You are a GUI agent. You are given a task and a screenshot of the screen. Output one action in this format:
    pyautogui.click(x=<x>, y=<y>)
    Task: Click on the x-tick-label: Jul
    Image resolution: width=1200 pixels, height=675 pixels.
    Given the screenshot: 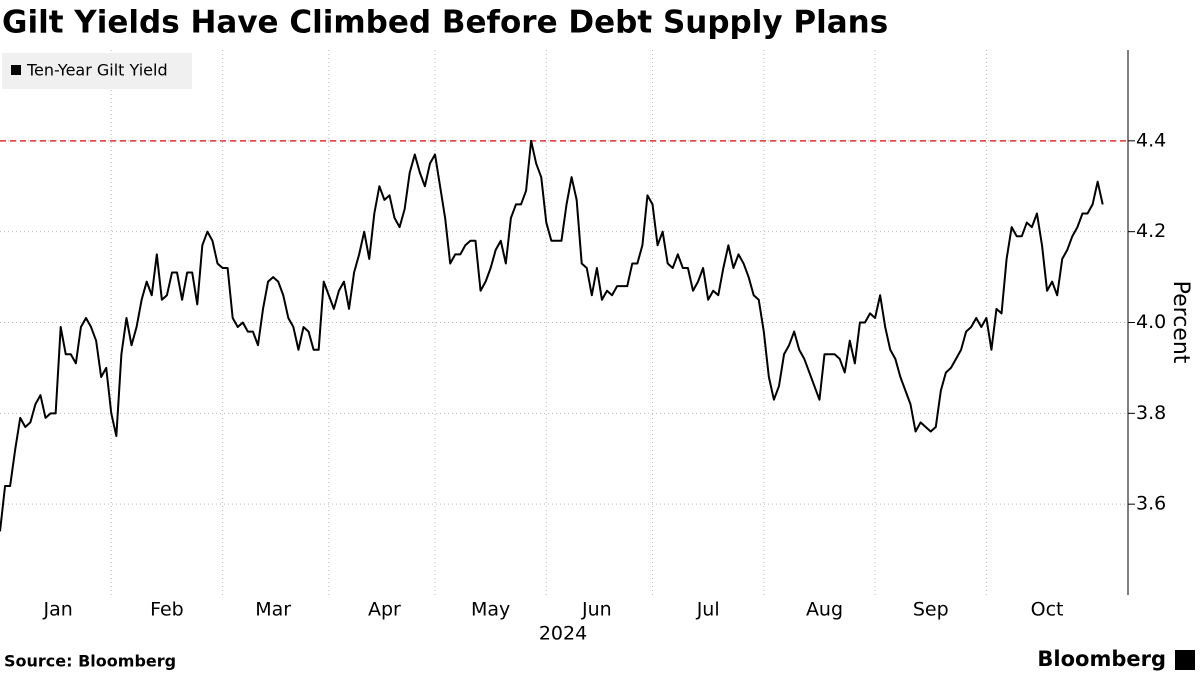 What is the action you would take?
    pyautogui.click(x=708, y=610)
    